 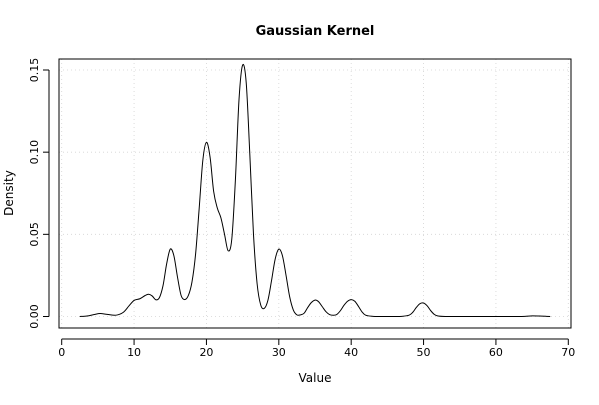 I want to click on x-axis: 0 10 20 30 40 50 60 70, so click(x=316, y=348).